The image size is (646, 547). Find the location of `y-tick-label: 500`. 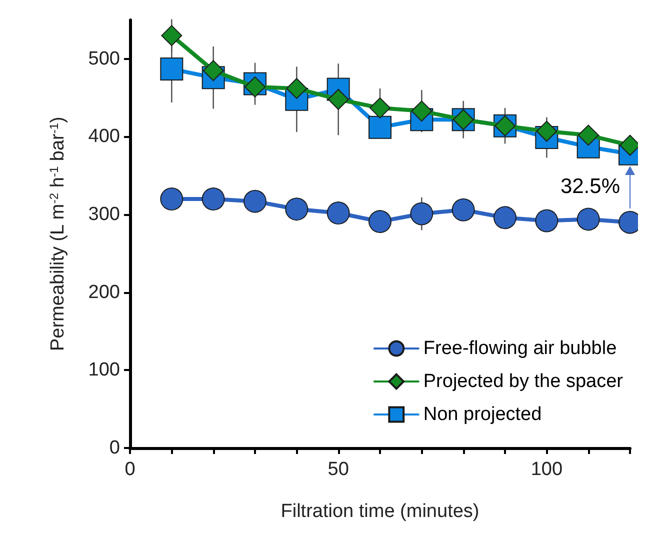

y-tick-label: 500 is located at coordinates (104, 59).